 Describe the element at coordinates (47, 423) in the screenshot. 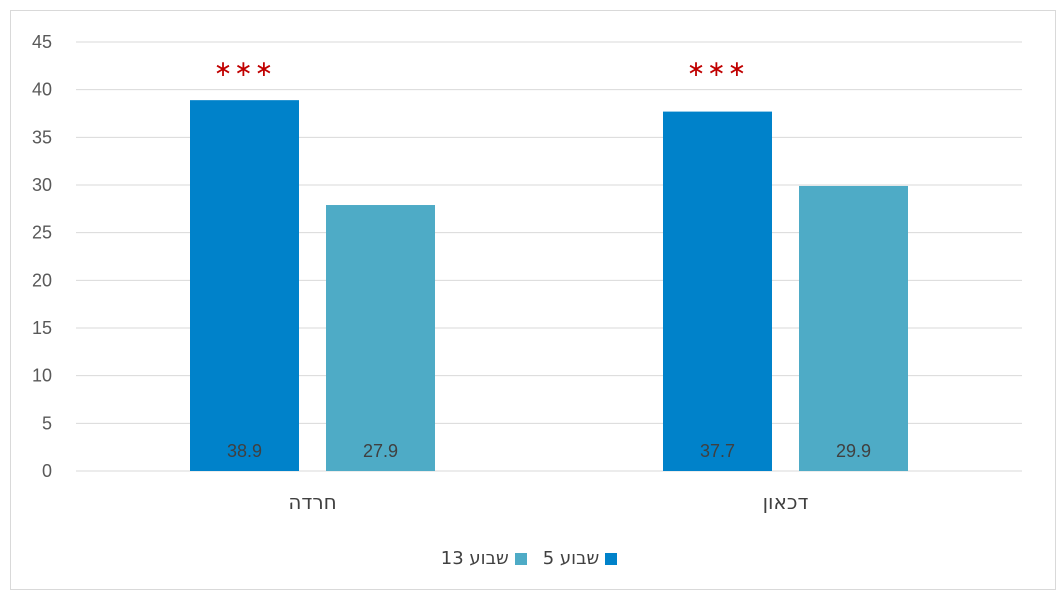

I see `y-tick-label: 5` at that location.